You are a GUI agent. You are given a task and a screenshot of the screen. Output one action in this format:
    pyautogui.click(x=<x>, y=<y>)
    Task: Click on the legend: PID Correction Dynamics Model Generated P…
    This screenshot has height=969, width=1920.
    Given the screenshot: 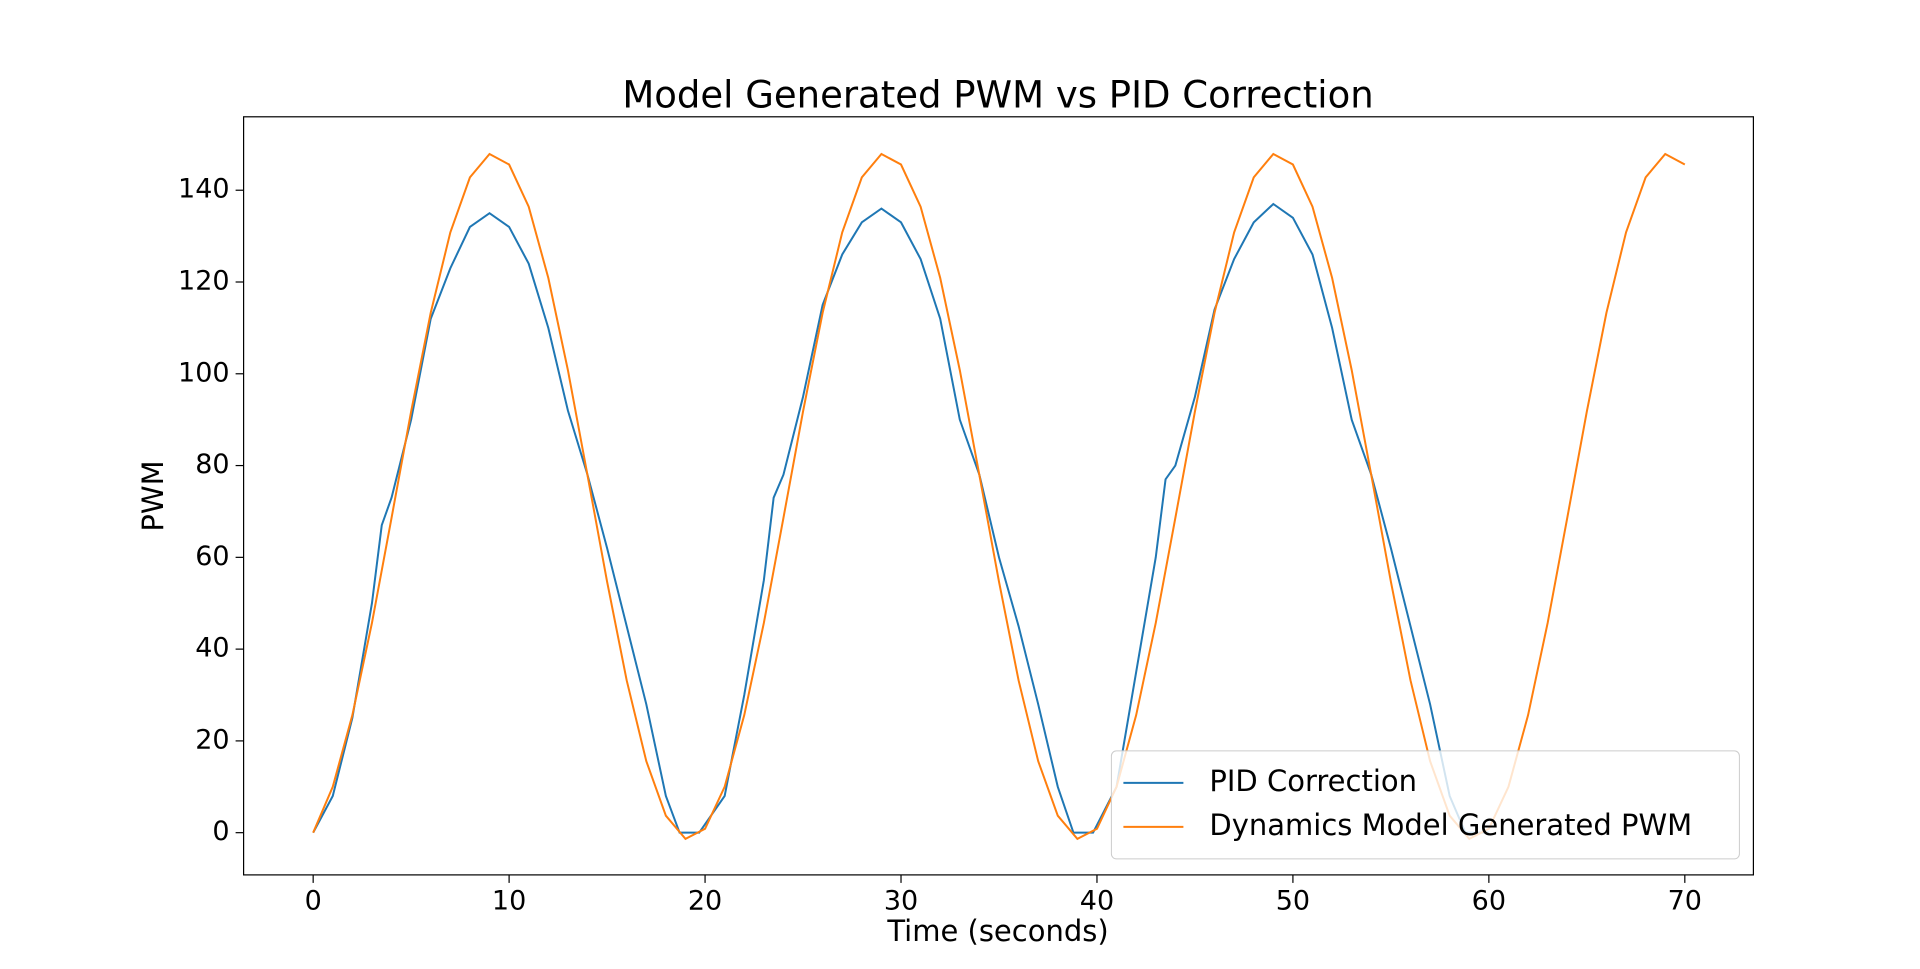 What is the action you would take?
    pyautogui.click(x=1425, y=805)
    